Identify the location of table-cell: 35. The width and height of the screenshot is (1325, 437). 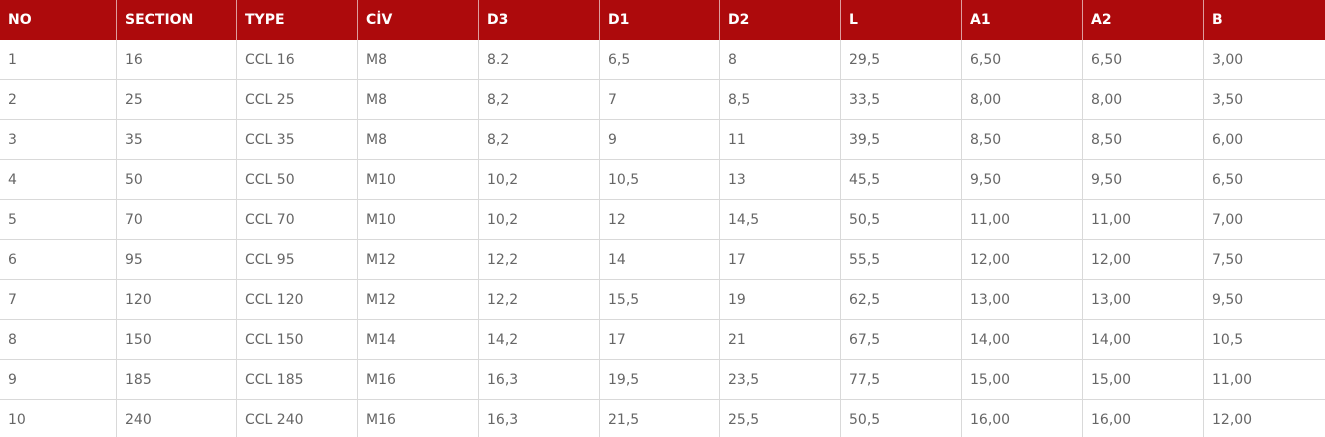
(177, 139).